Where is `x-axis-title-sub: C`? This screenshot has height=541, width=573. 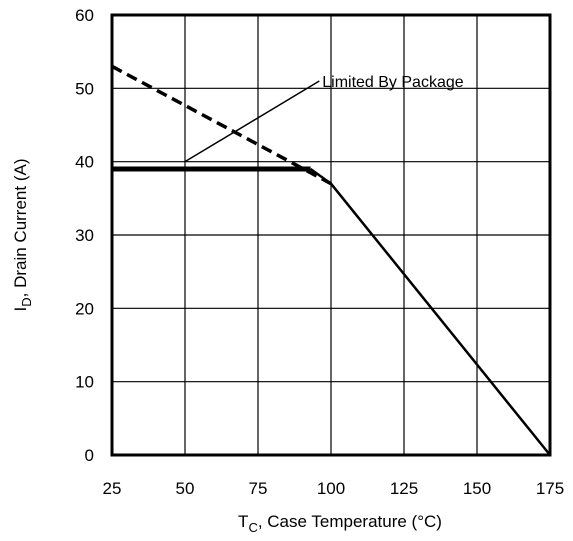
x-axis-title-sub: C is located at coordinates (252, 527).